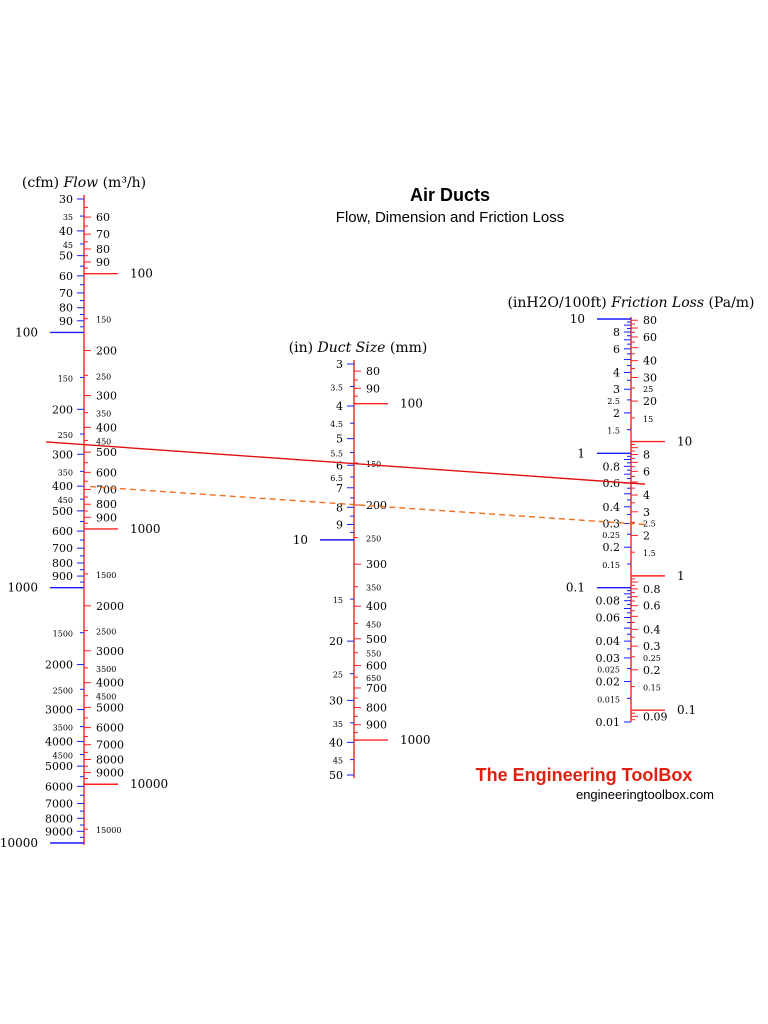 This screenshot has width=768, height=1024. I want to click on friction-left-label: 0.015, so click(608, 699).